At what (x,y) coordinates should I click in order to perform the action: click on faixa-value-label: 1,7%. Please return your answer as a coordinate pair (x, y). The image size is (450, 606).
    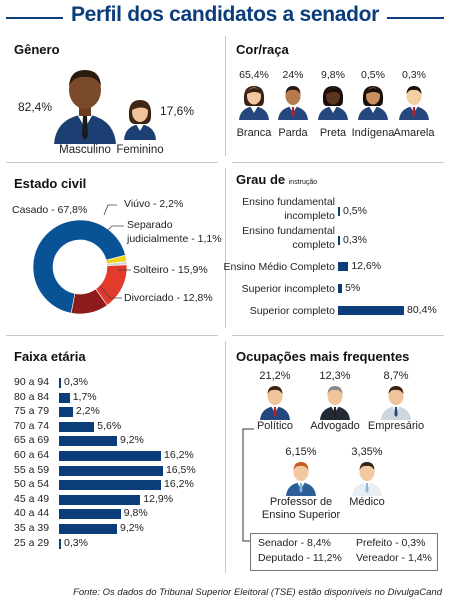
    Looking at the image, I should click on (84, 396).